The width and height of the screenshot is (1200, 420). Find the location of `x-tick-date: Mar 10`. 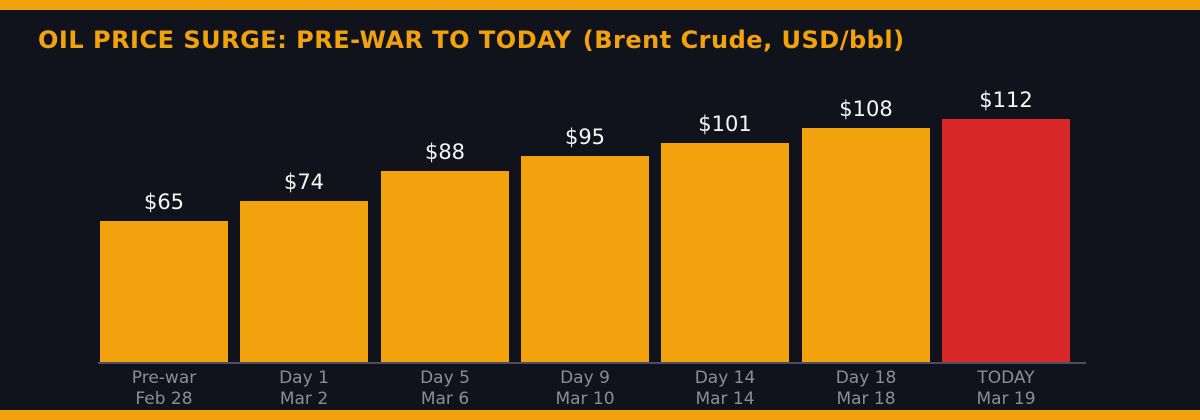

x-tick-date: Mar 10 is located at coordinates (585, 399).